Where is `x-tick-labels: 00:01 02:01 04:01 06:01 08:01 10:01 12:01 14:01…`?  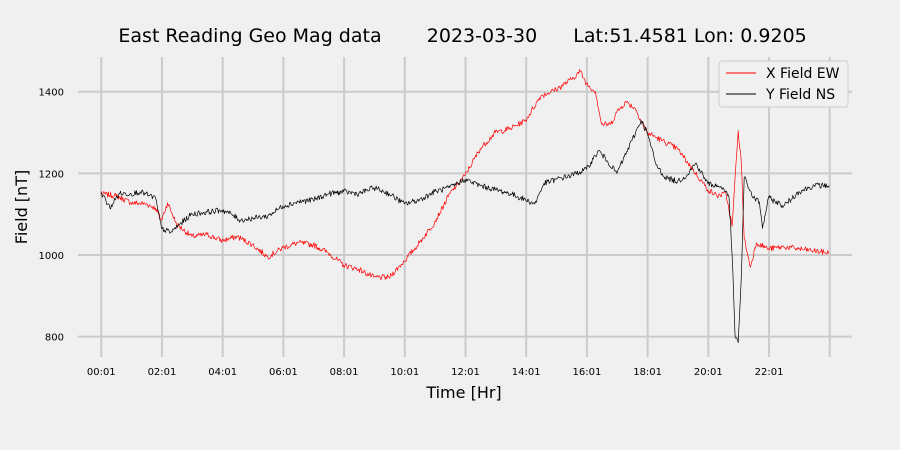 x-tick-labels: 00:01 02:01 04:01 06:01 08:01 10:01 12:01 14:01… is located at coordinates (435, 372).